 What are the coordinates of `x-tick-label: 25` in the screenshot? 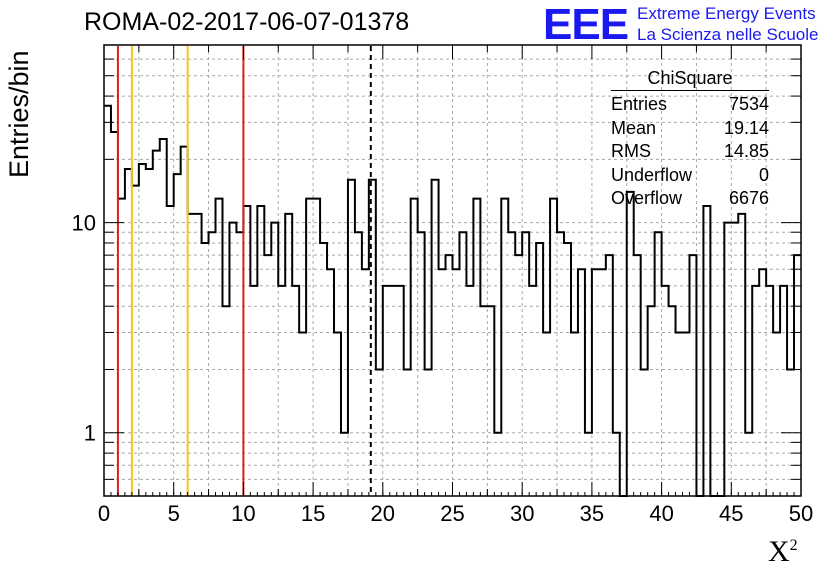 It's located at (452, 513).